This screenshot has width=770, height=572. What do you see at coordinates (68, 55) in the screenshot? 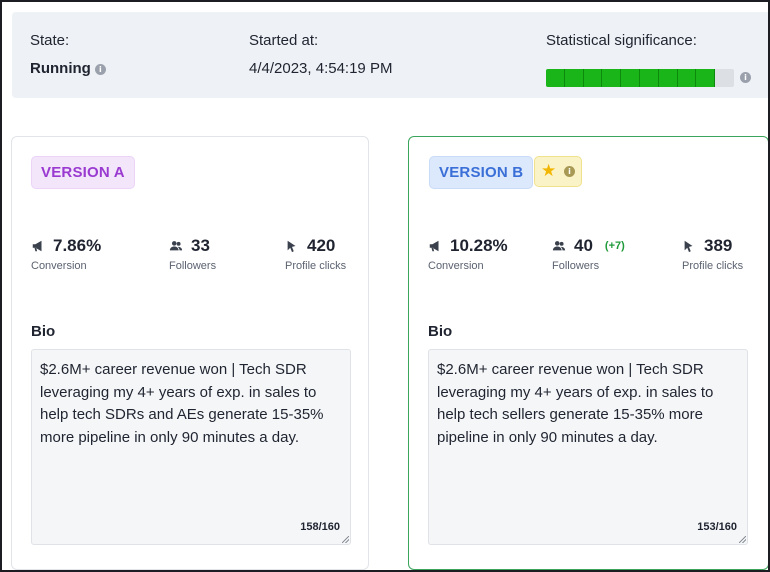
I see `state-section: State: Running i` at bounding box center [68, 55].